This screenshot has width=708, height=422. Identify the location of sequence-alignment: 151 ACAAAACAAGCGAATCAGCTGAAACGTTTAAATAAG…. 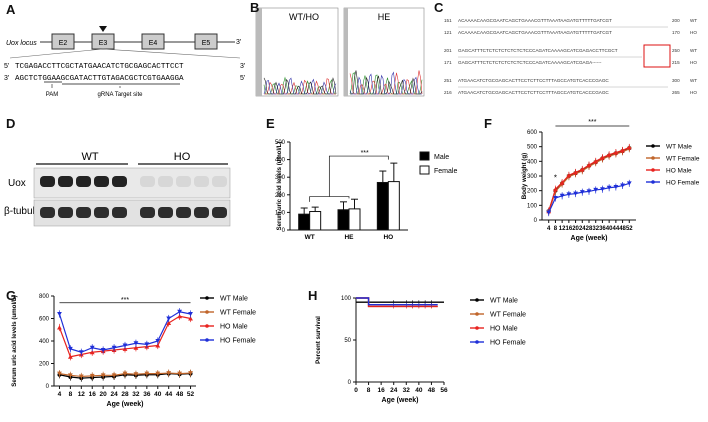
(570, 56).